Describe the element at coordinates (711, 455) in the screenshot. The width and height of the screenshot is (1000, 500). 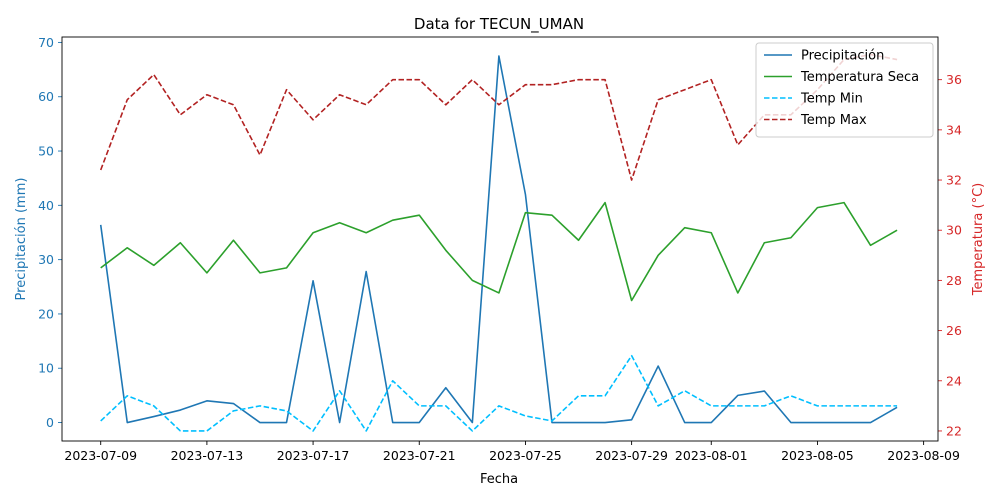
I see `x-tick-label-6: 2023-08-01` at that location.